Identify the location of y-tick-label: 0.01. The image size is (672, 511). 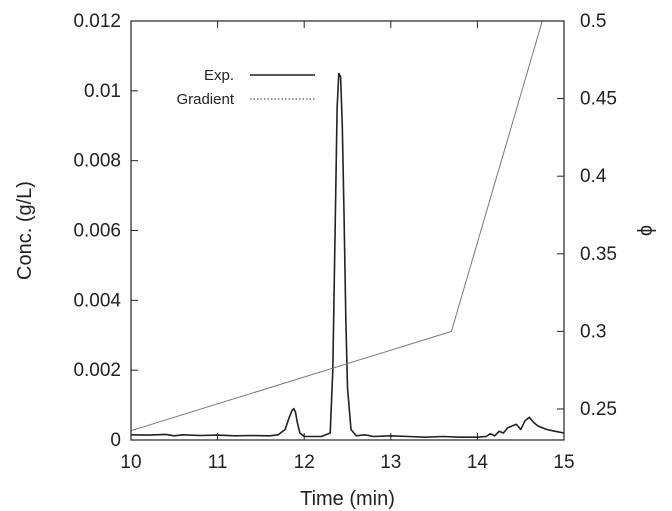
(102, 91).